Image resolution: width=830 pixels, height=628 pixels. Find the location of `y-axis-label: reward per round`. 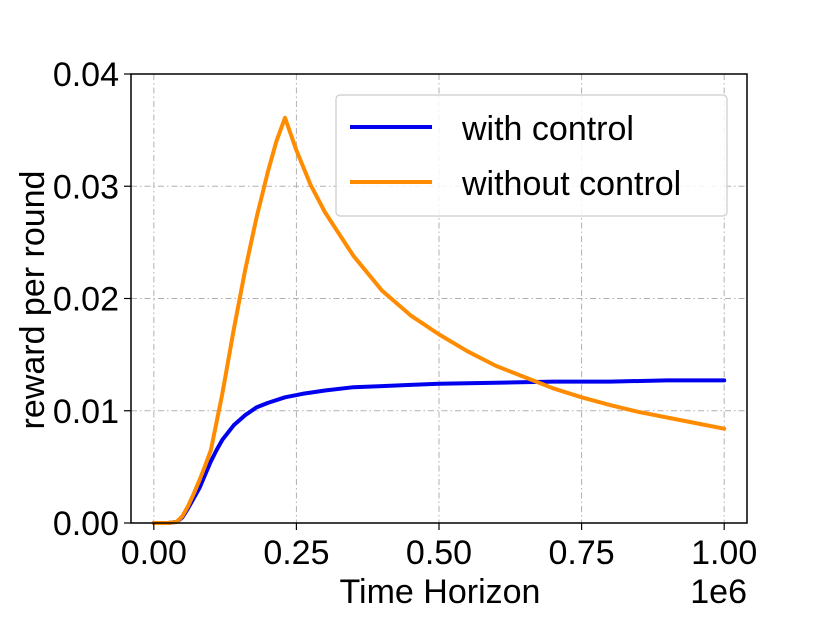

y-axis-label: reward per round is located at coordinates (33, 300).